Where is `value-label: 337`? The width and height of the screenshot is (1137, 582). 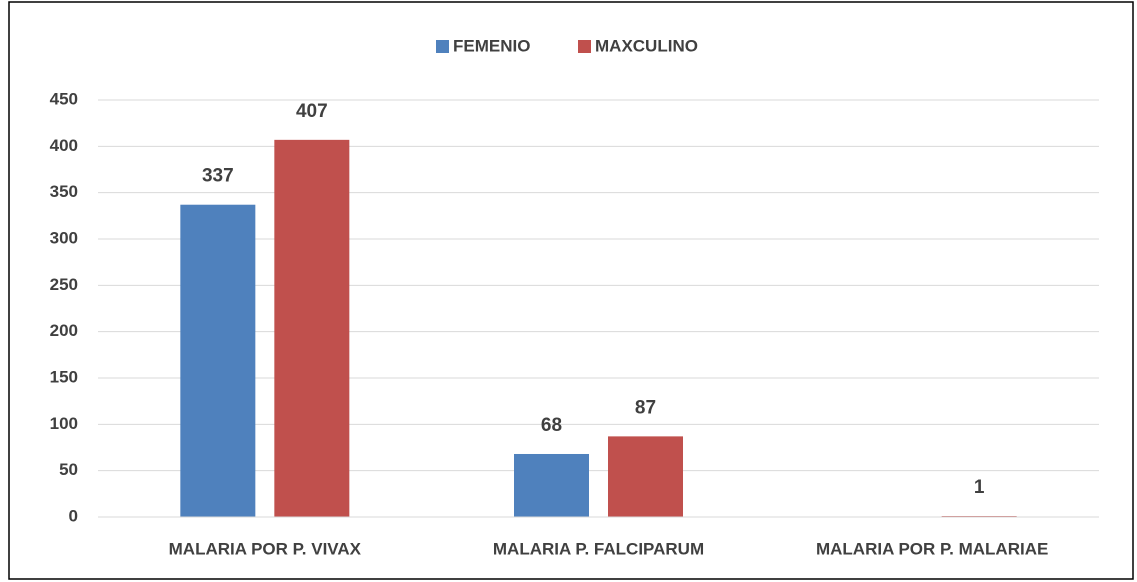
value-label: 337 is located at coordinates (218, 176).